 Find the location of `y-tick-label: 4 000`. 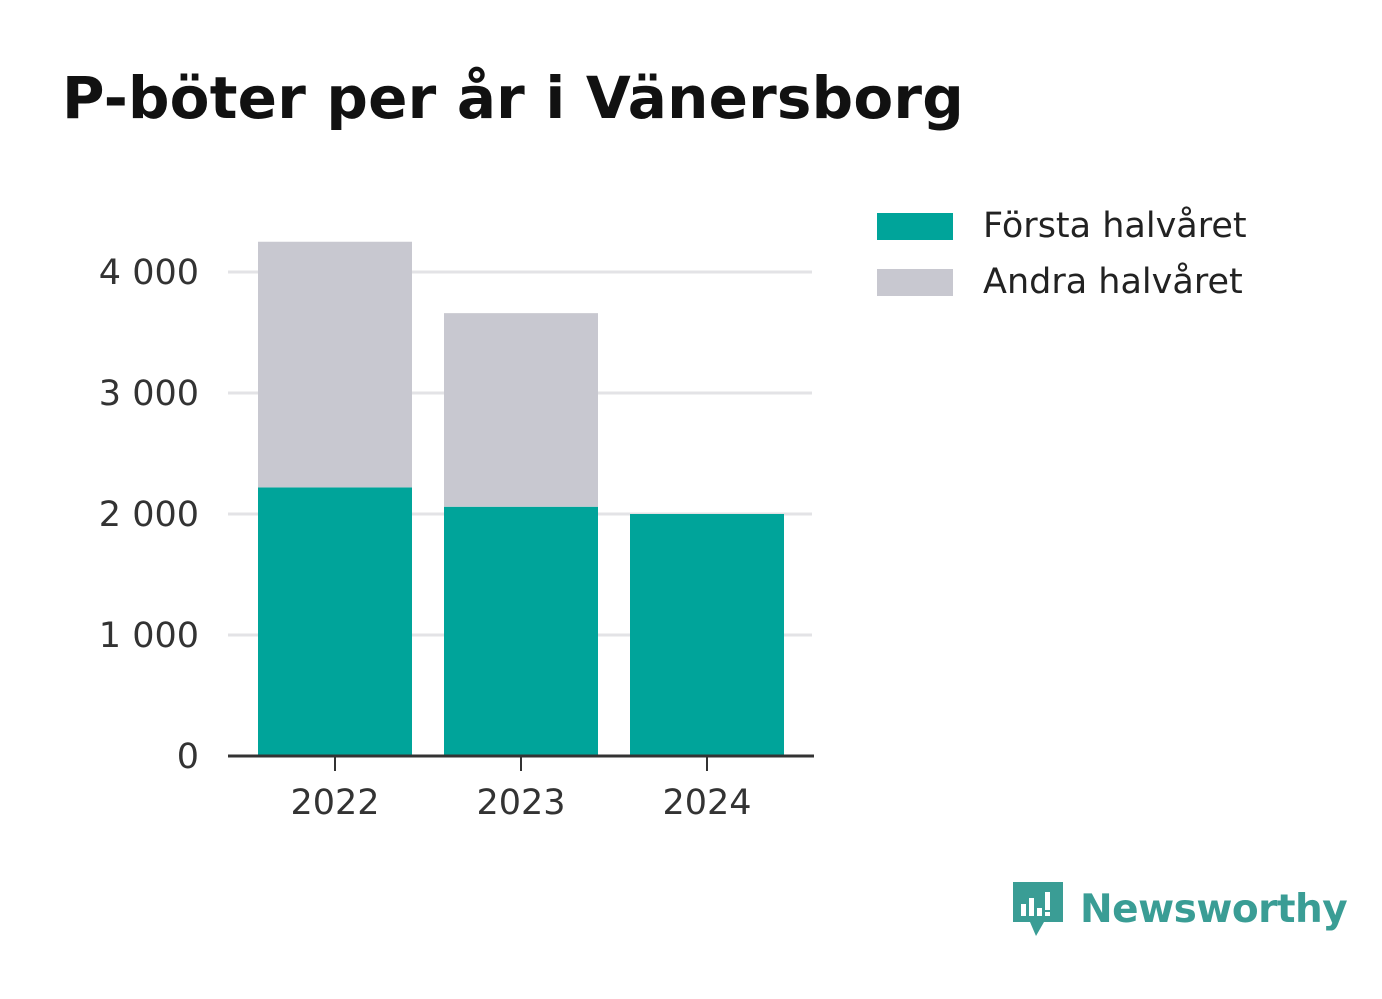

y-tick-label: 4 000 is located at coordinates (149, 273).